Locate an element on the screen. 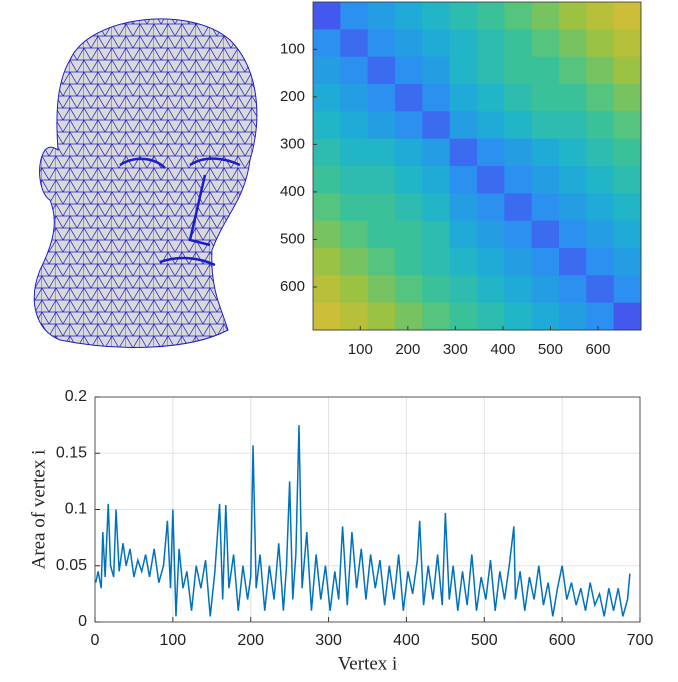 Image resolution: width=678 pixels, height=682 pixels. y-tick-label: 500 is located at coordinates (292, 238).